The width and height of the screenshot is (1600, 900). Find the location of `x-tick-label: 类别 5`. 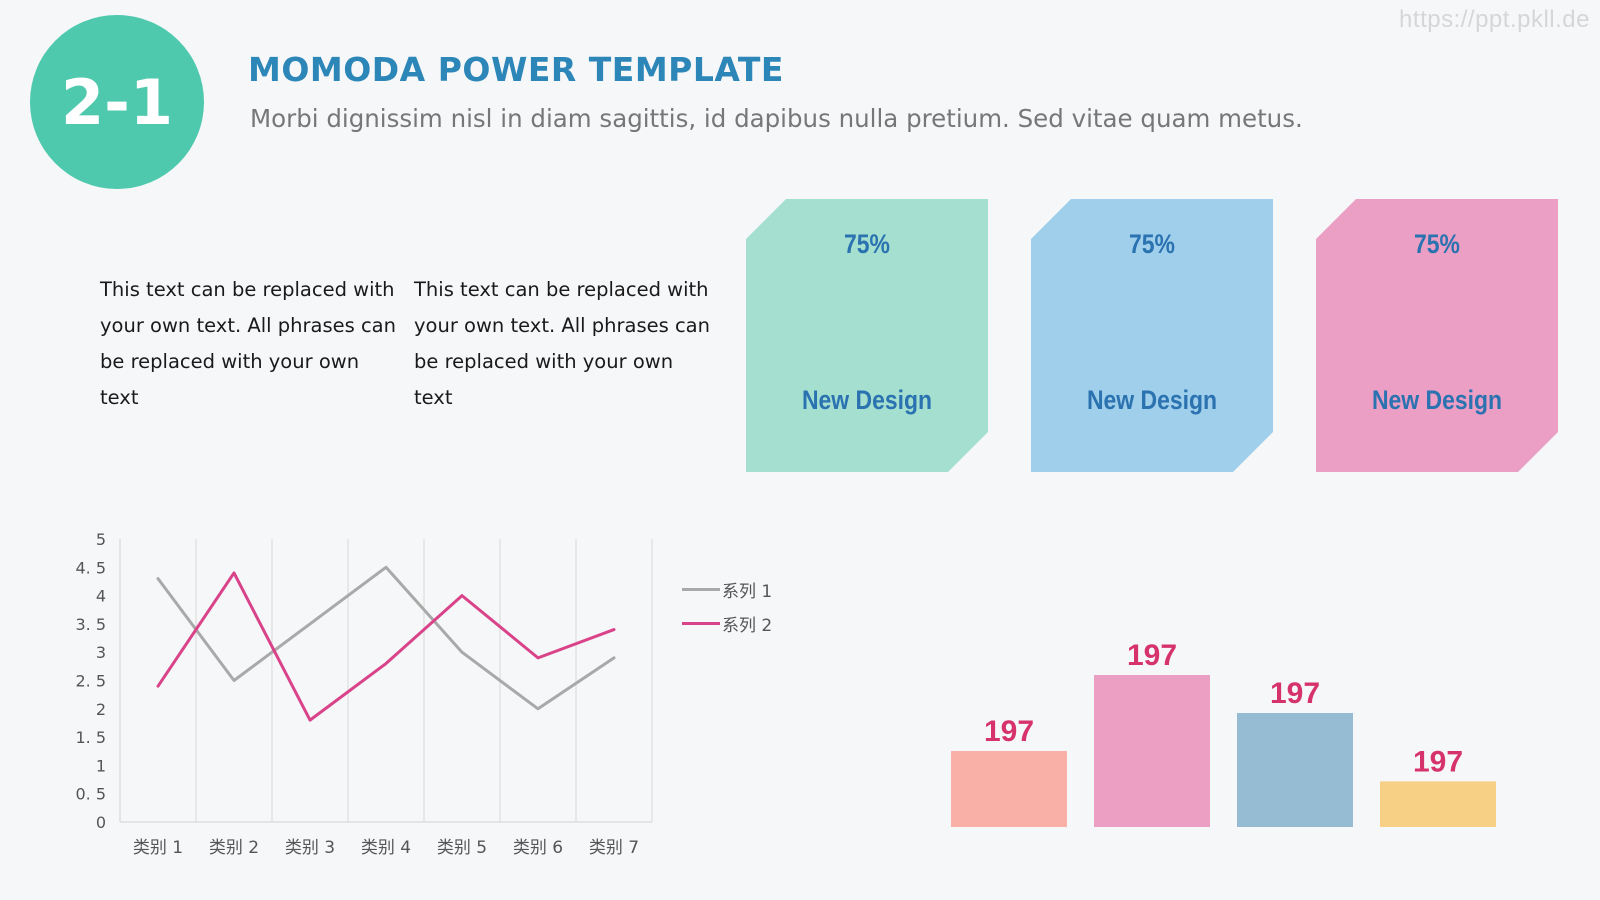

x-tick-label: 类别 5 is located at coordinates (462, 848).